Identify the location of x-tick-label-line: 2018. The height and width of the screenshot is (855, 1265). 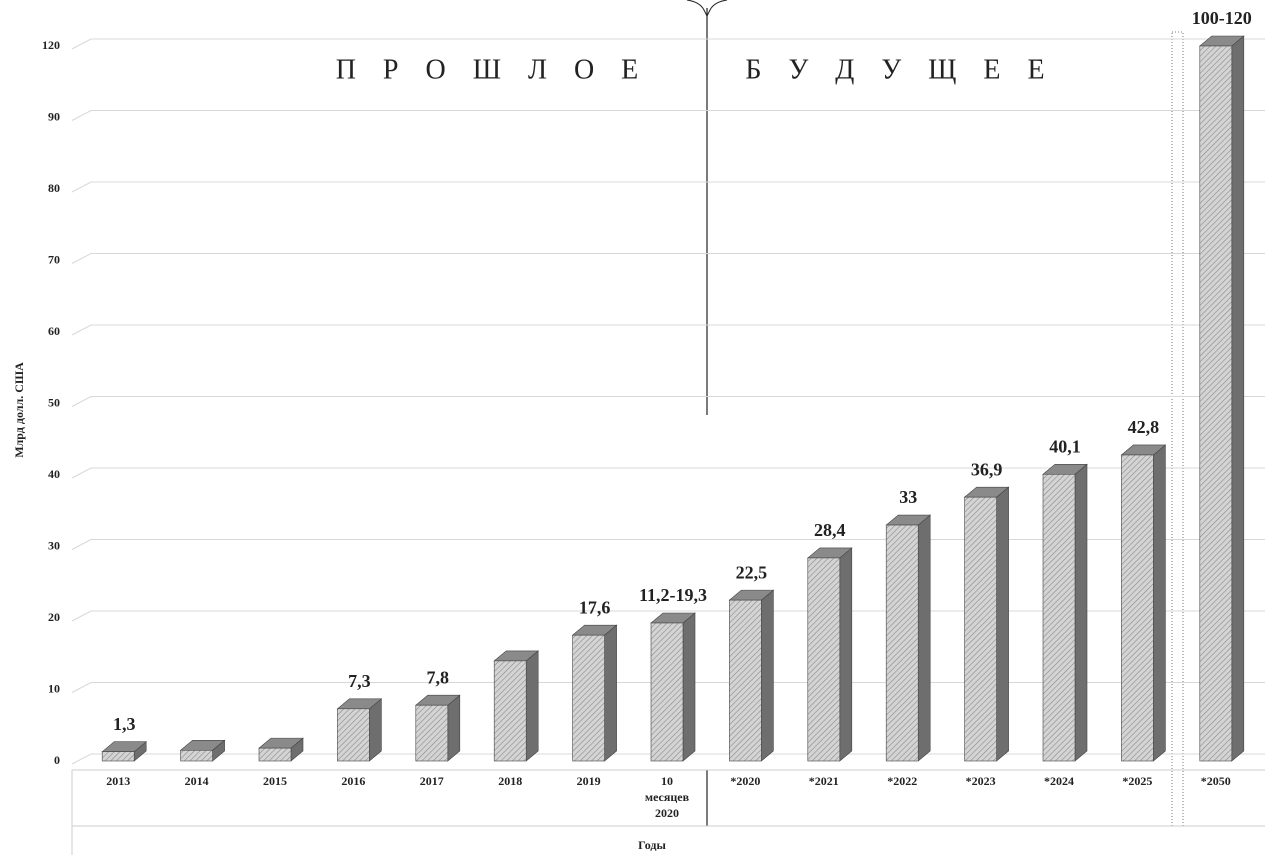
(510, 781).